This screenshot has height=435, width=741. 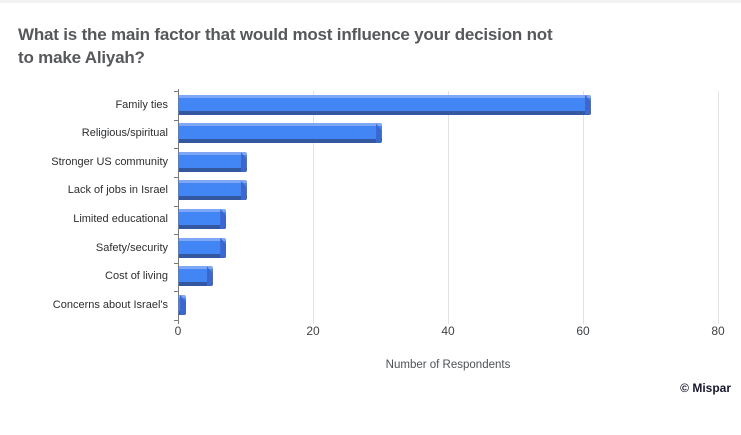 What do you see at coordinates (124, 133) in the screenshot?
I see `category-label: Religious/spiritual` at bounding box center [124, 133].